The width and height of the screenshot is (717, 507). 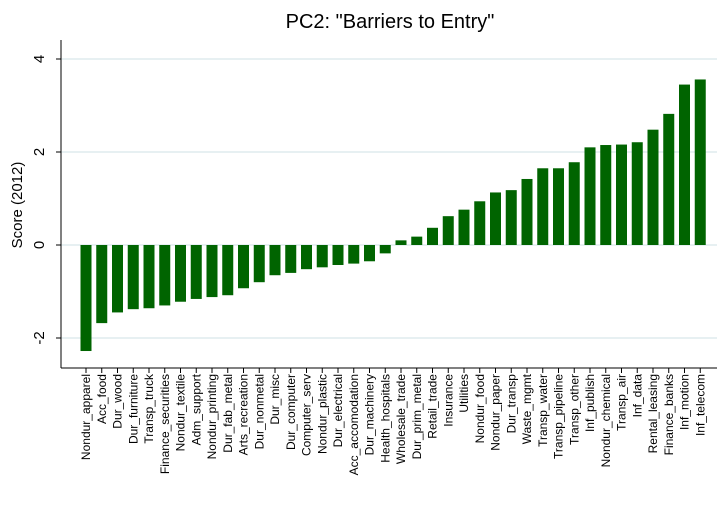 I want to click on bar-Inf_data, so click(x=637, y=193).